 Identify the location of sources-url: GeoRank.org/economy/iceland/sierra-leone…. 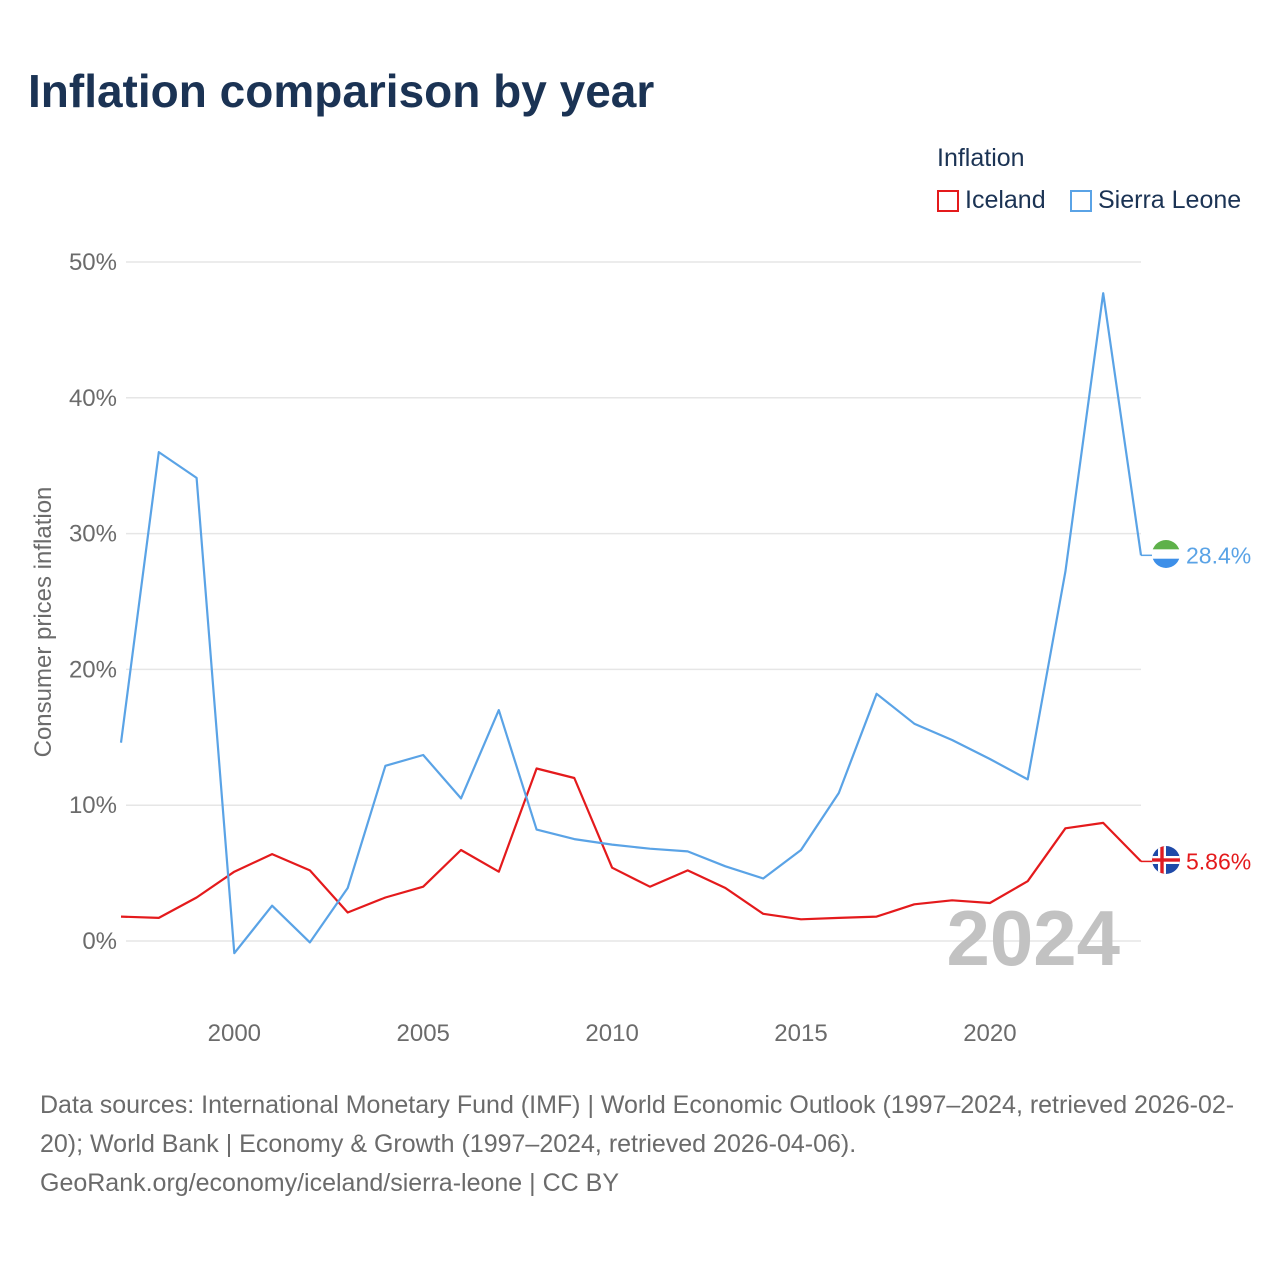
(329, 1183).